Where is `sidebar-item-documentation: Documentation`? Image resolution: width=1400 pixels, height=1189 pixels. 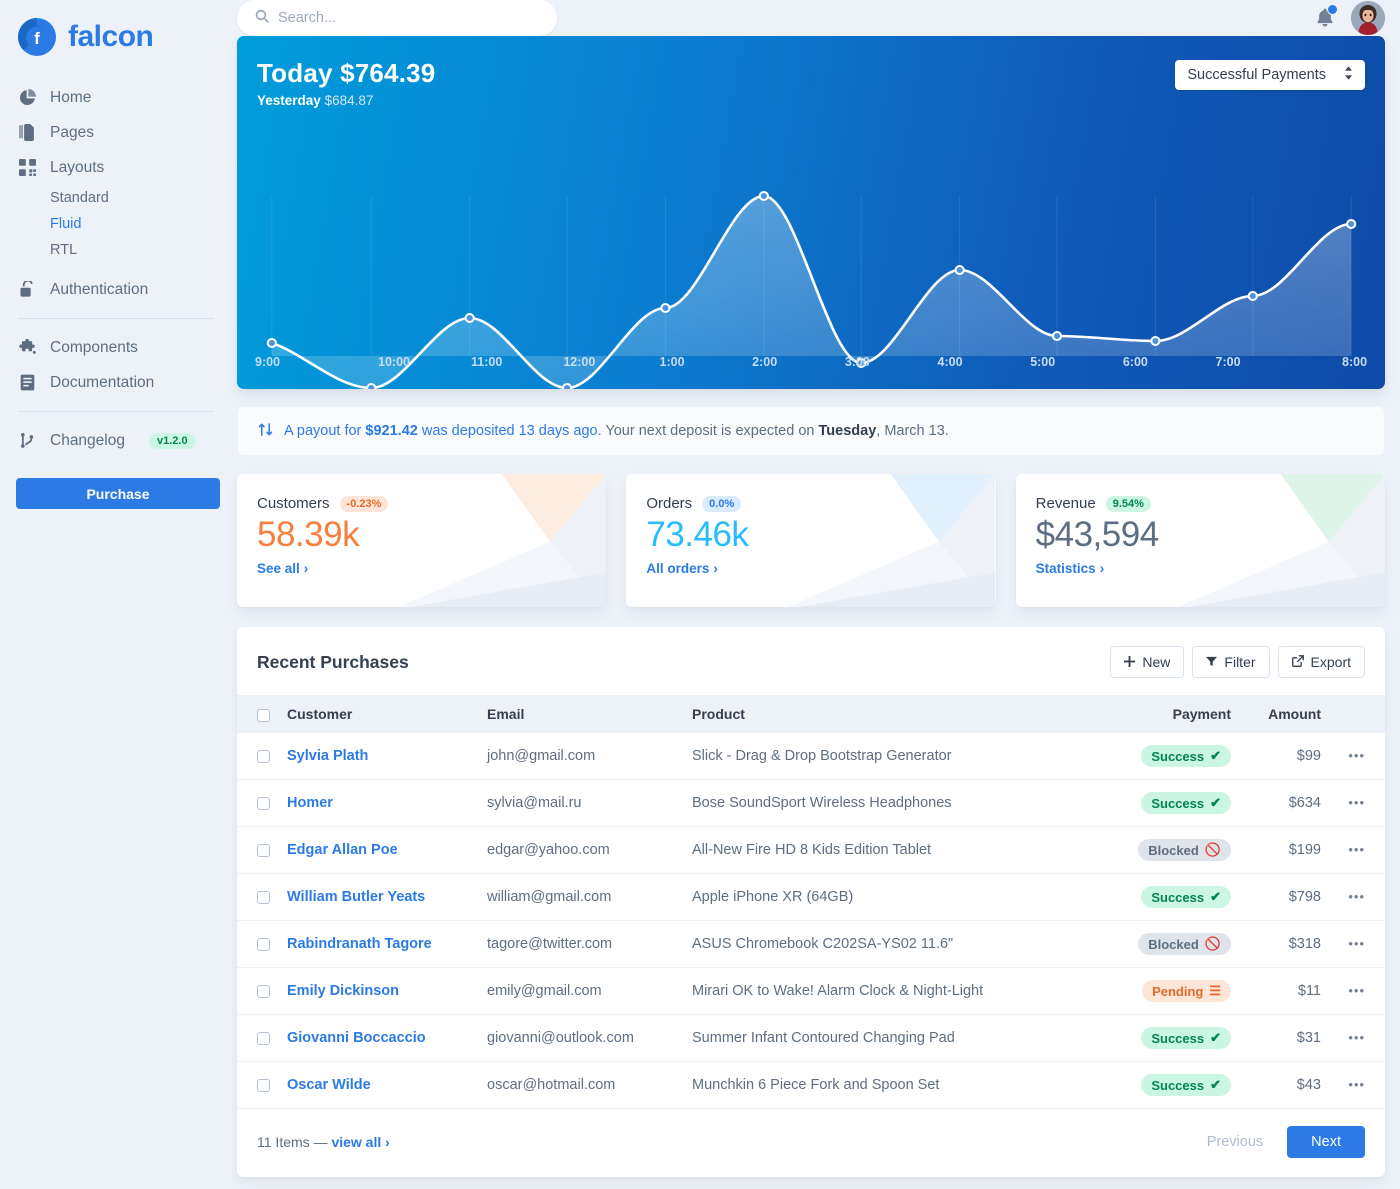
sidebar-item-documentation: Documentation is located at coordinates (116, 382).